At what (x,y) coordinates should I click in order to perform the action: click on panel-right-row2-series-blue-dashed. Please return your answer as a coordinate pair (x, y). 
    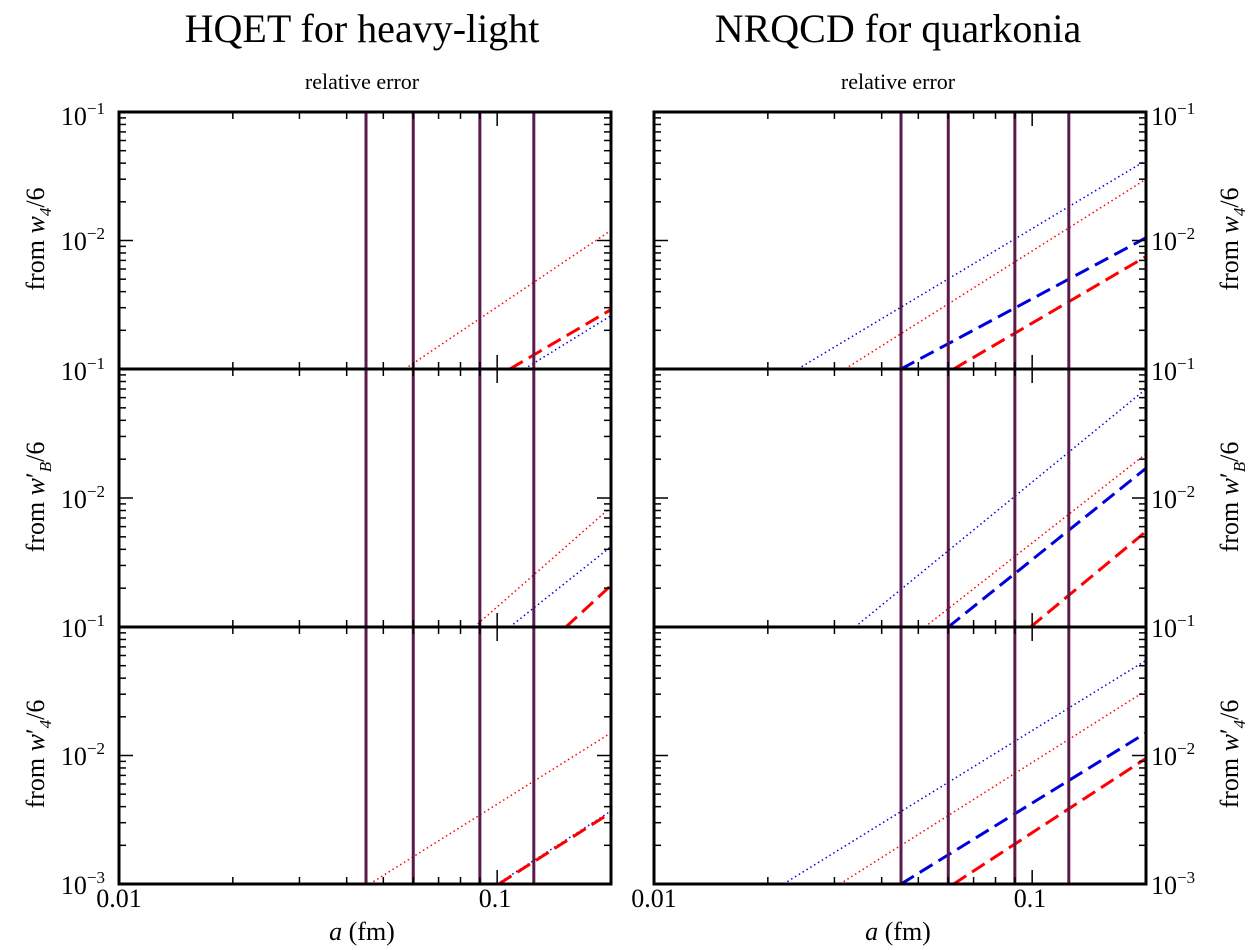
    Looking at the image, I should click on (1023, 807).